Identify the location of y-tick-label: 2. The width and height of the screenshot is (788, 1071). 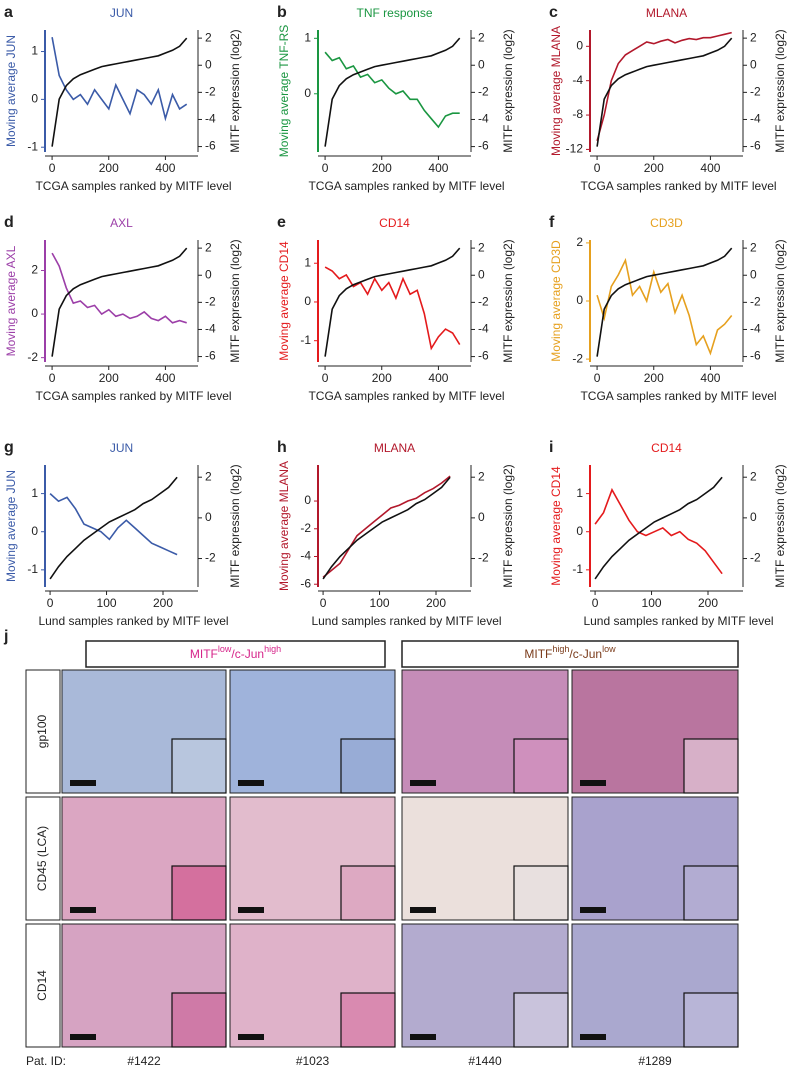
(34, 270).